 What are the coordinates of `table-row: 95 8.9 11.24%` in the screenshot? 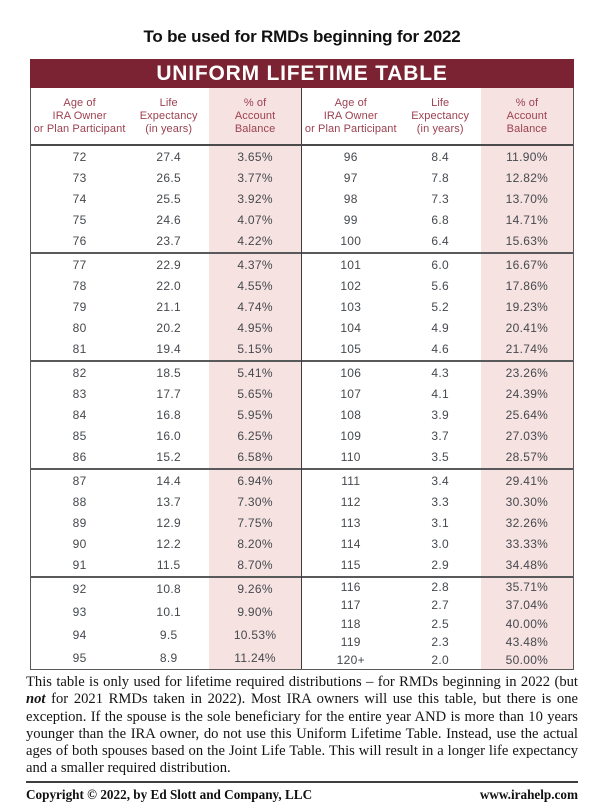 It's located at (166, 657).